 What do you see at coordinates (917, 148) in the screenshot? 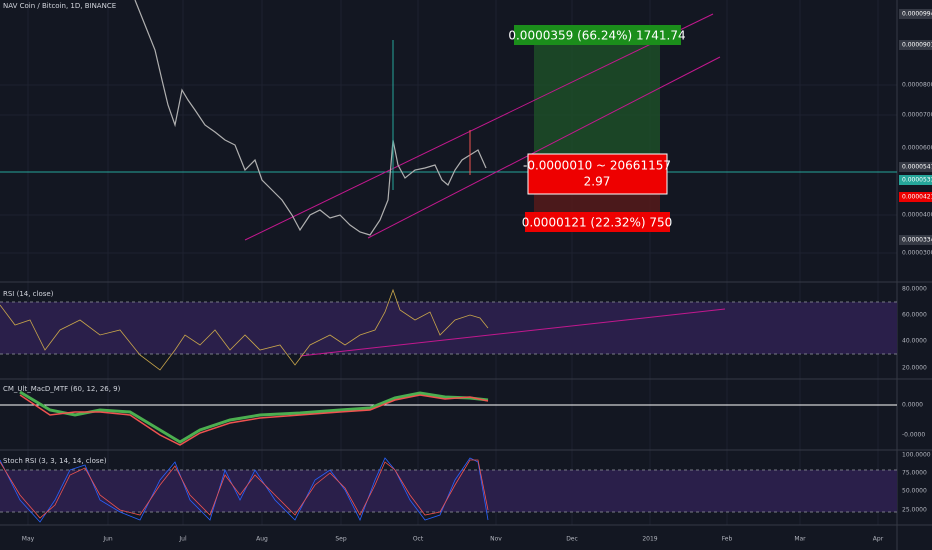
I see `price-label: 0.0000600` at bounding box center [917, 148].